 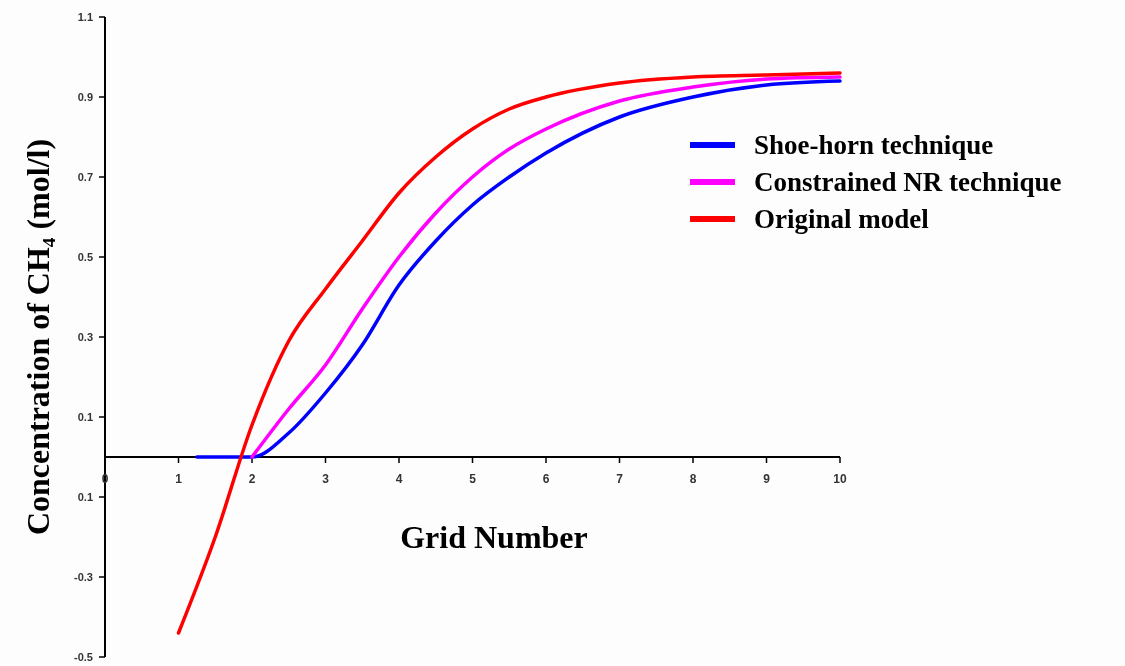 I want to click on x-tick-label: 4, so click(x=399, y=479).